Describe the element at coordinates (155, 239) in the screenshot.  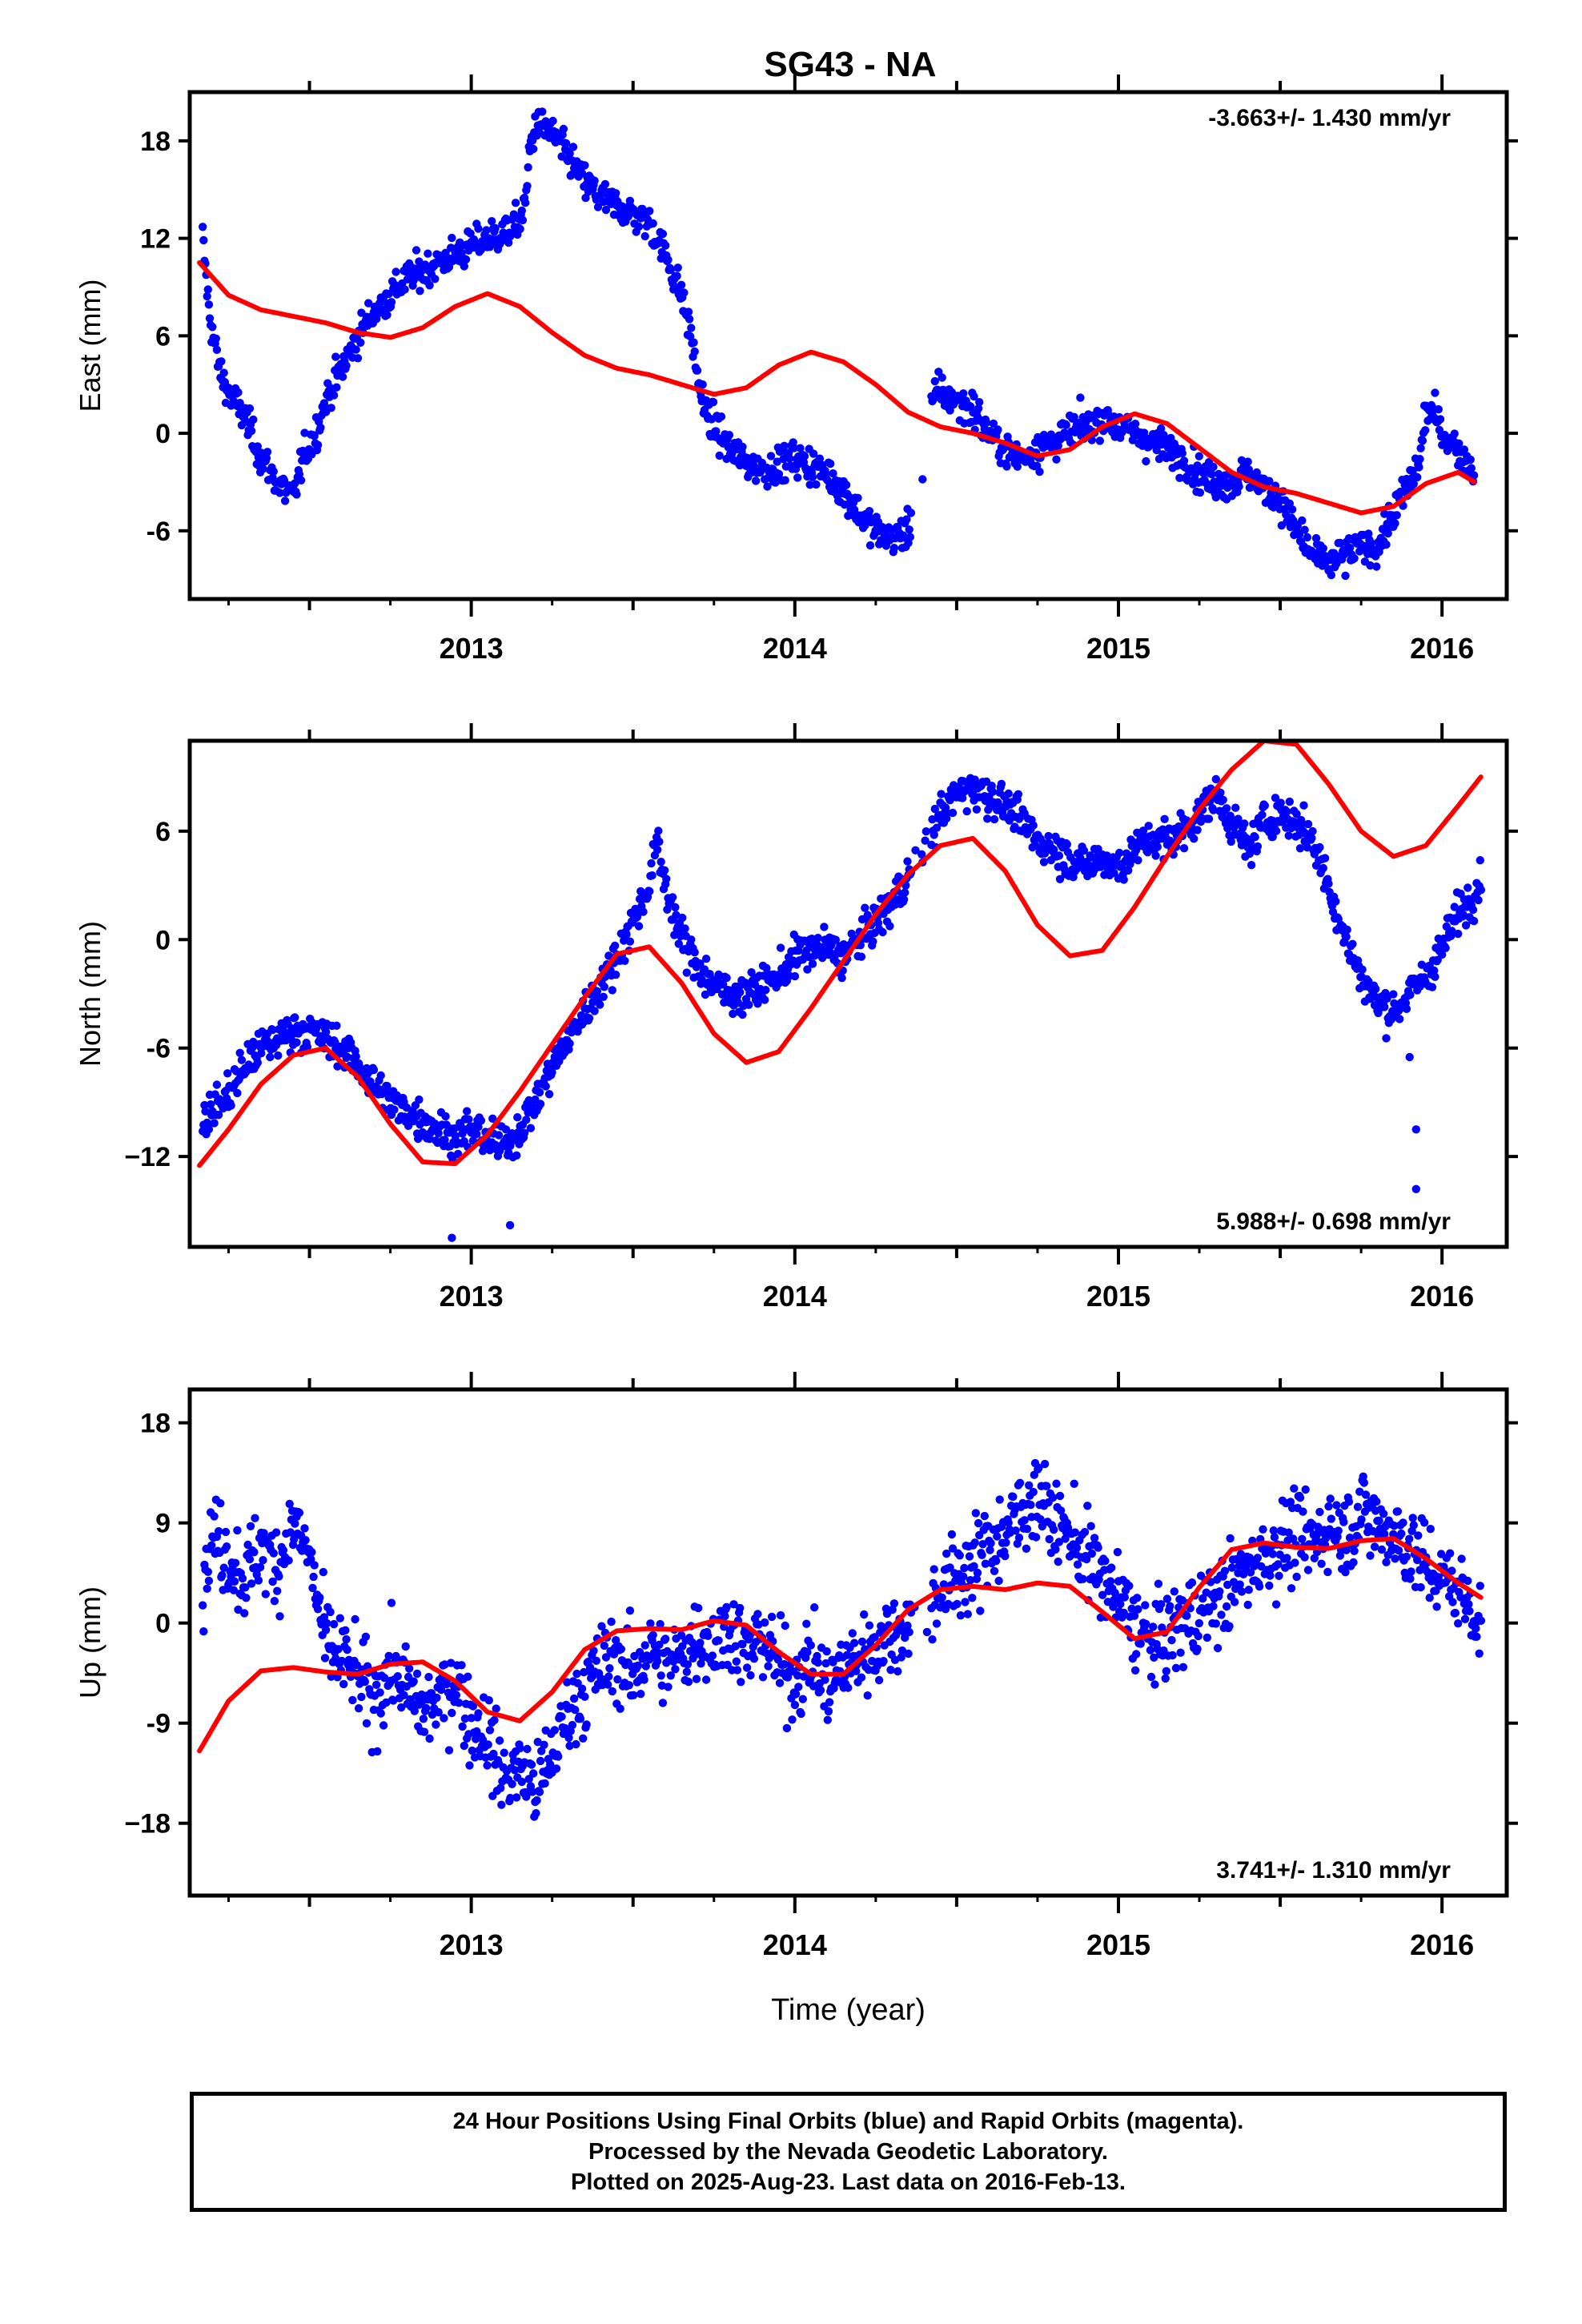
I see `y-tick-label: 12` at that location.